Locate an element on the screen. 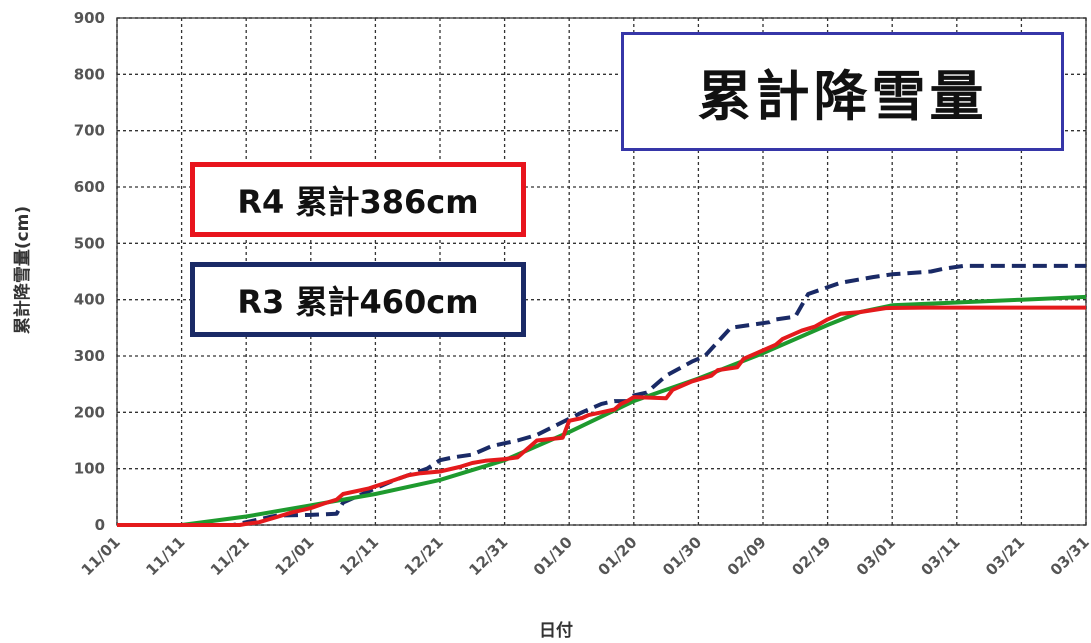  x-tick-label: 12/11 is located at coordinates (359, 556).